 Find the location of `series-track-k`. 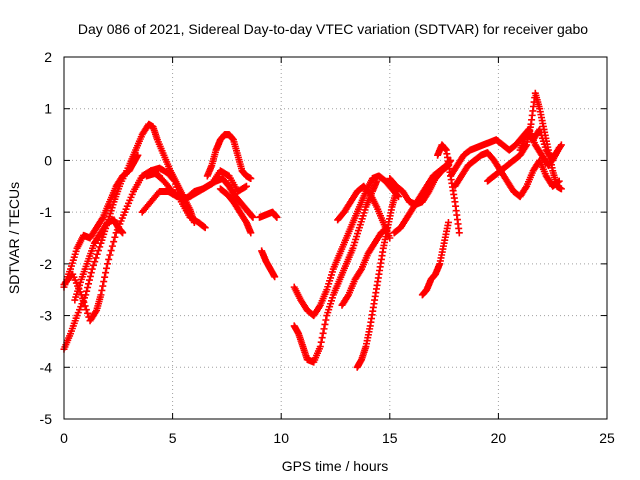

series-track-k is located at coordinates (268, 264).